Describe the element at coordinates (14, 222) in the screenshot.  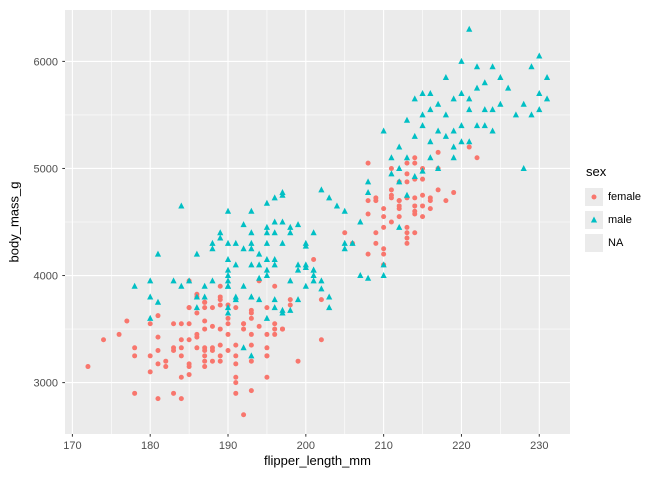
I see `y-axis-title: body_mass_g` at that location.